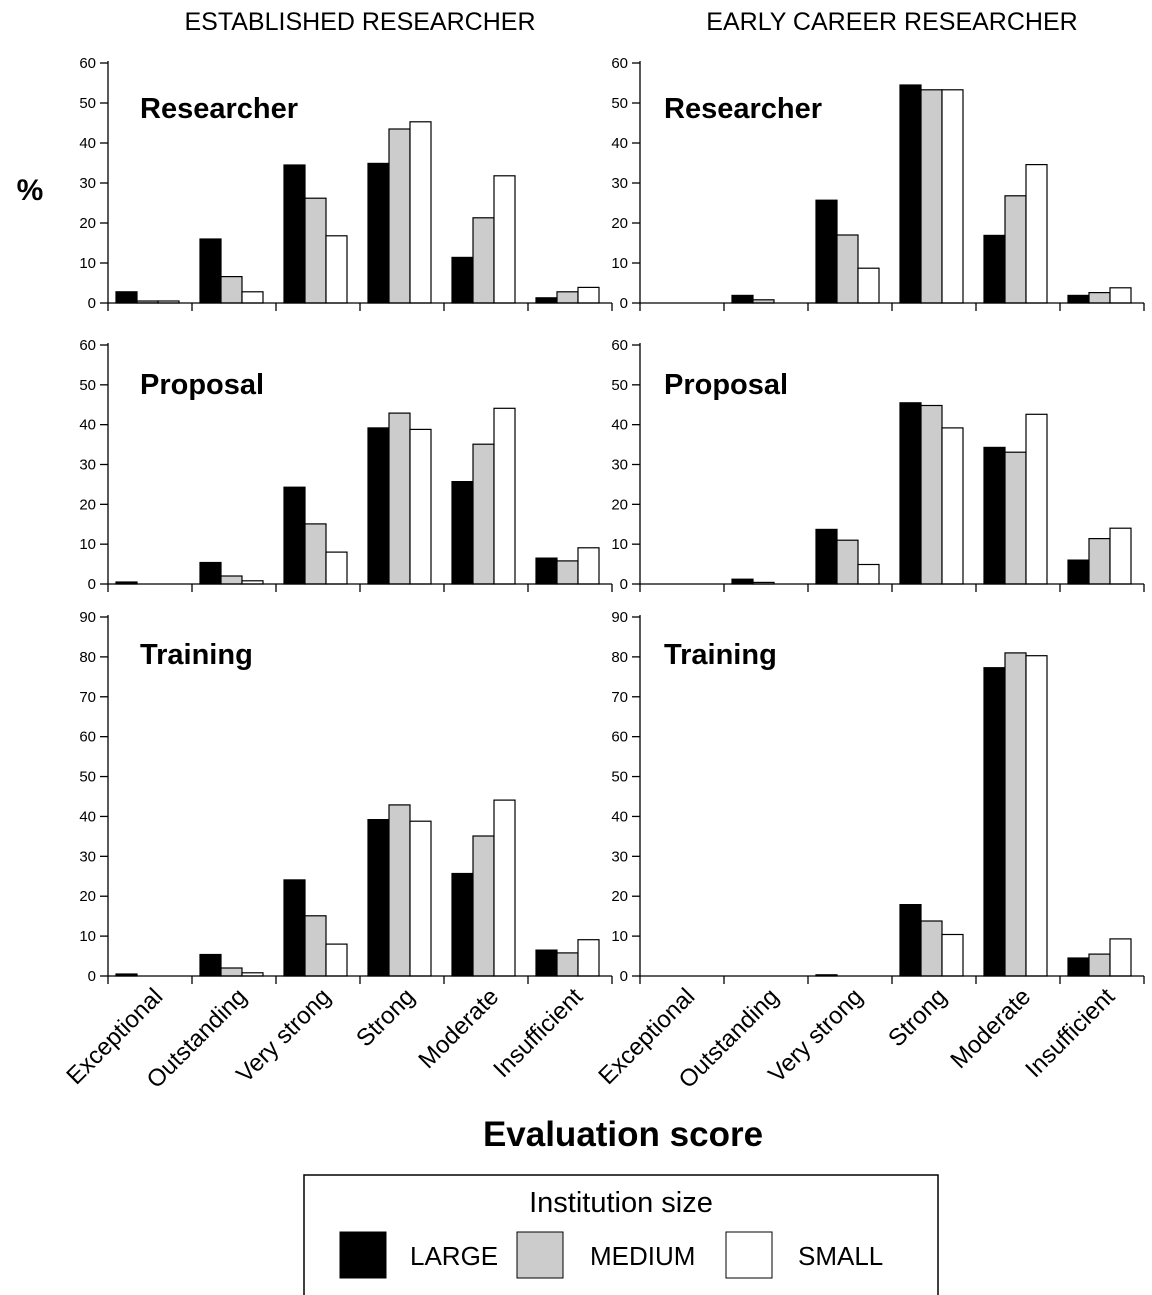 The image size is (1152, 1295). What do you see at coordinates (126, 297) in the screenshot?
I see `bar-large-exceptional` at bounding box center [126, 297].